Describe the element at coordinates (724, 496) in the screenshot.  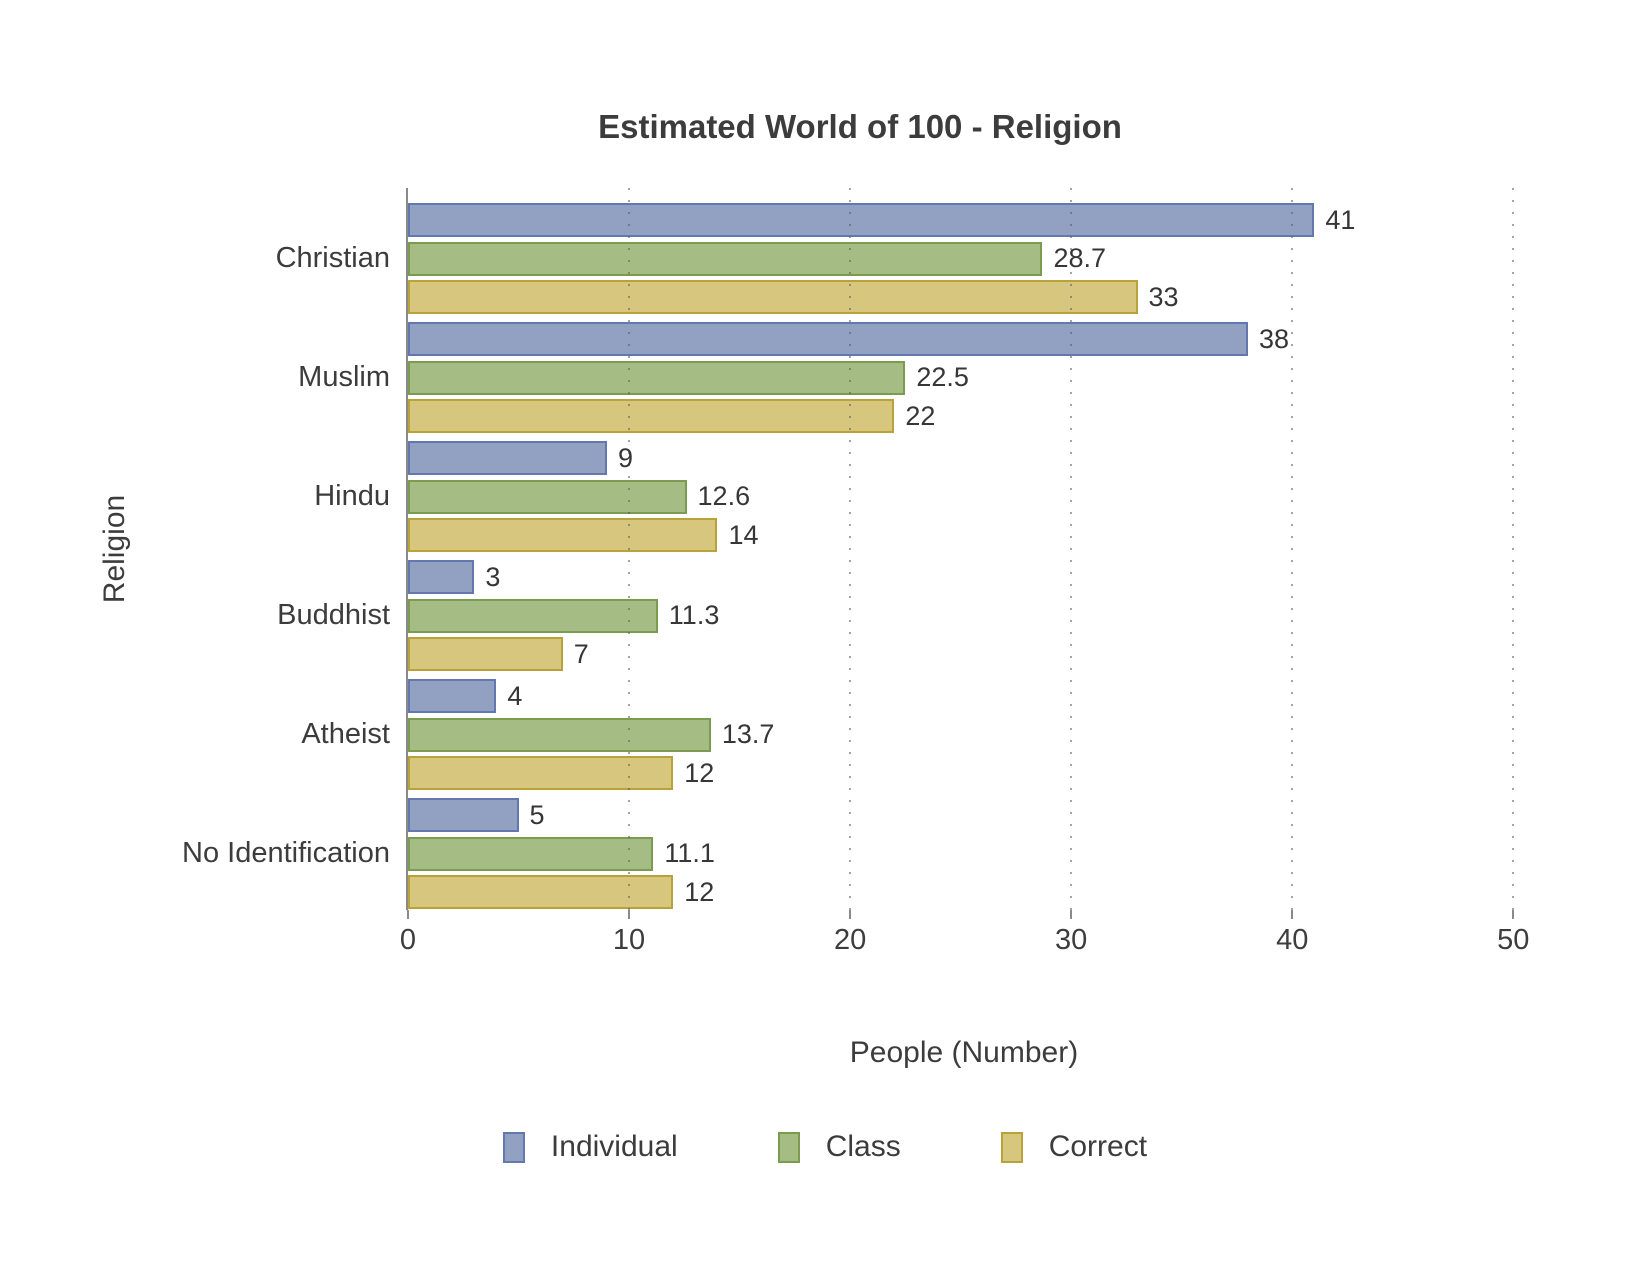
I see `bar-value-label: 12.6` at that location.